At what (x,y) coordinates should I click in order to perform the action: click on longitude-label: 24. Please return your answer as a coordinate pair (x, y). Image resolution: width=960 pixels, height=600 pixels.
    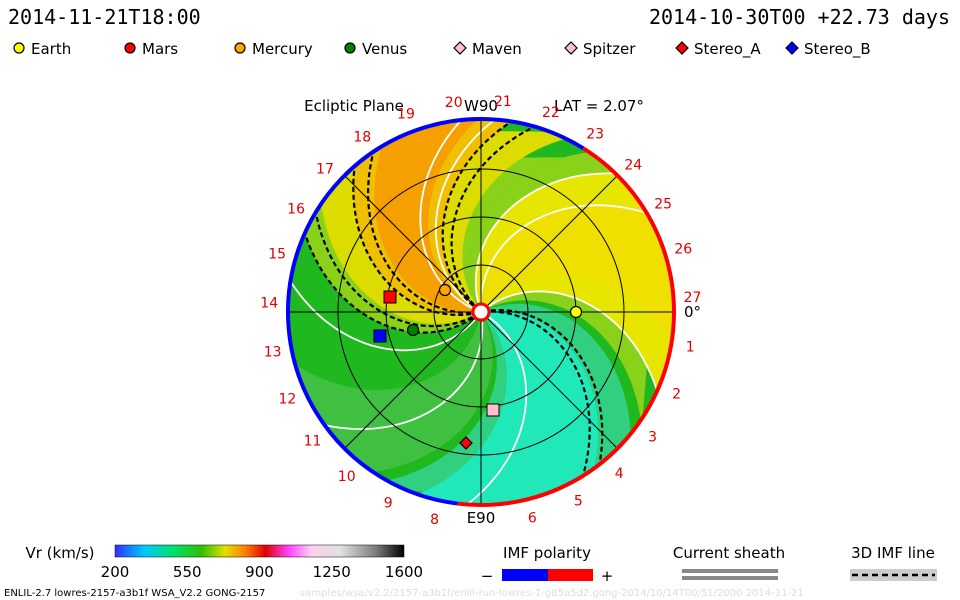
    Looking at the image, I should click on (633, 166).